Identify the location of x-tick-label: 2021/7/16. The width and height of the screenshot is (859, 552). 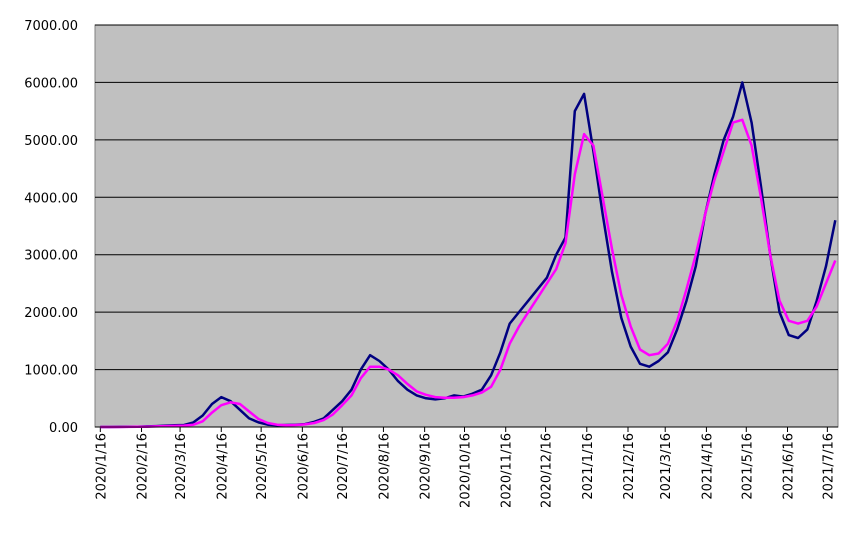
(828, 466).